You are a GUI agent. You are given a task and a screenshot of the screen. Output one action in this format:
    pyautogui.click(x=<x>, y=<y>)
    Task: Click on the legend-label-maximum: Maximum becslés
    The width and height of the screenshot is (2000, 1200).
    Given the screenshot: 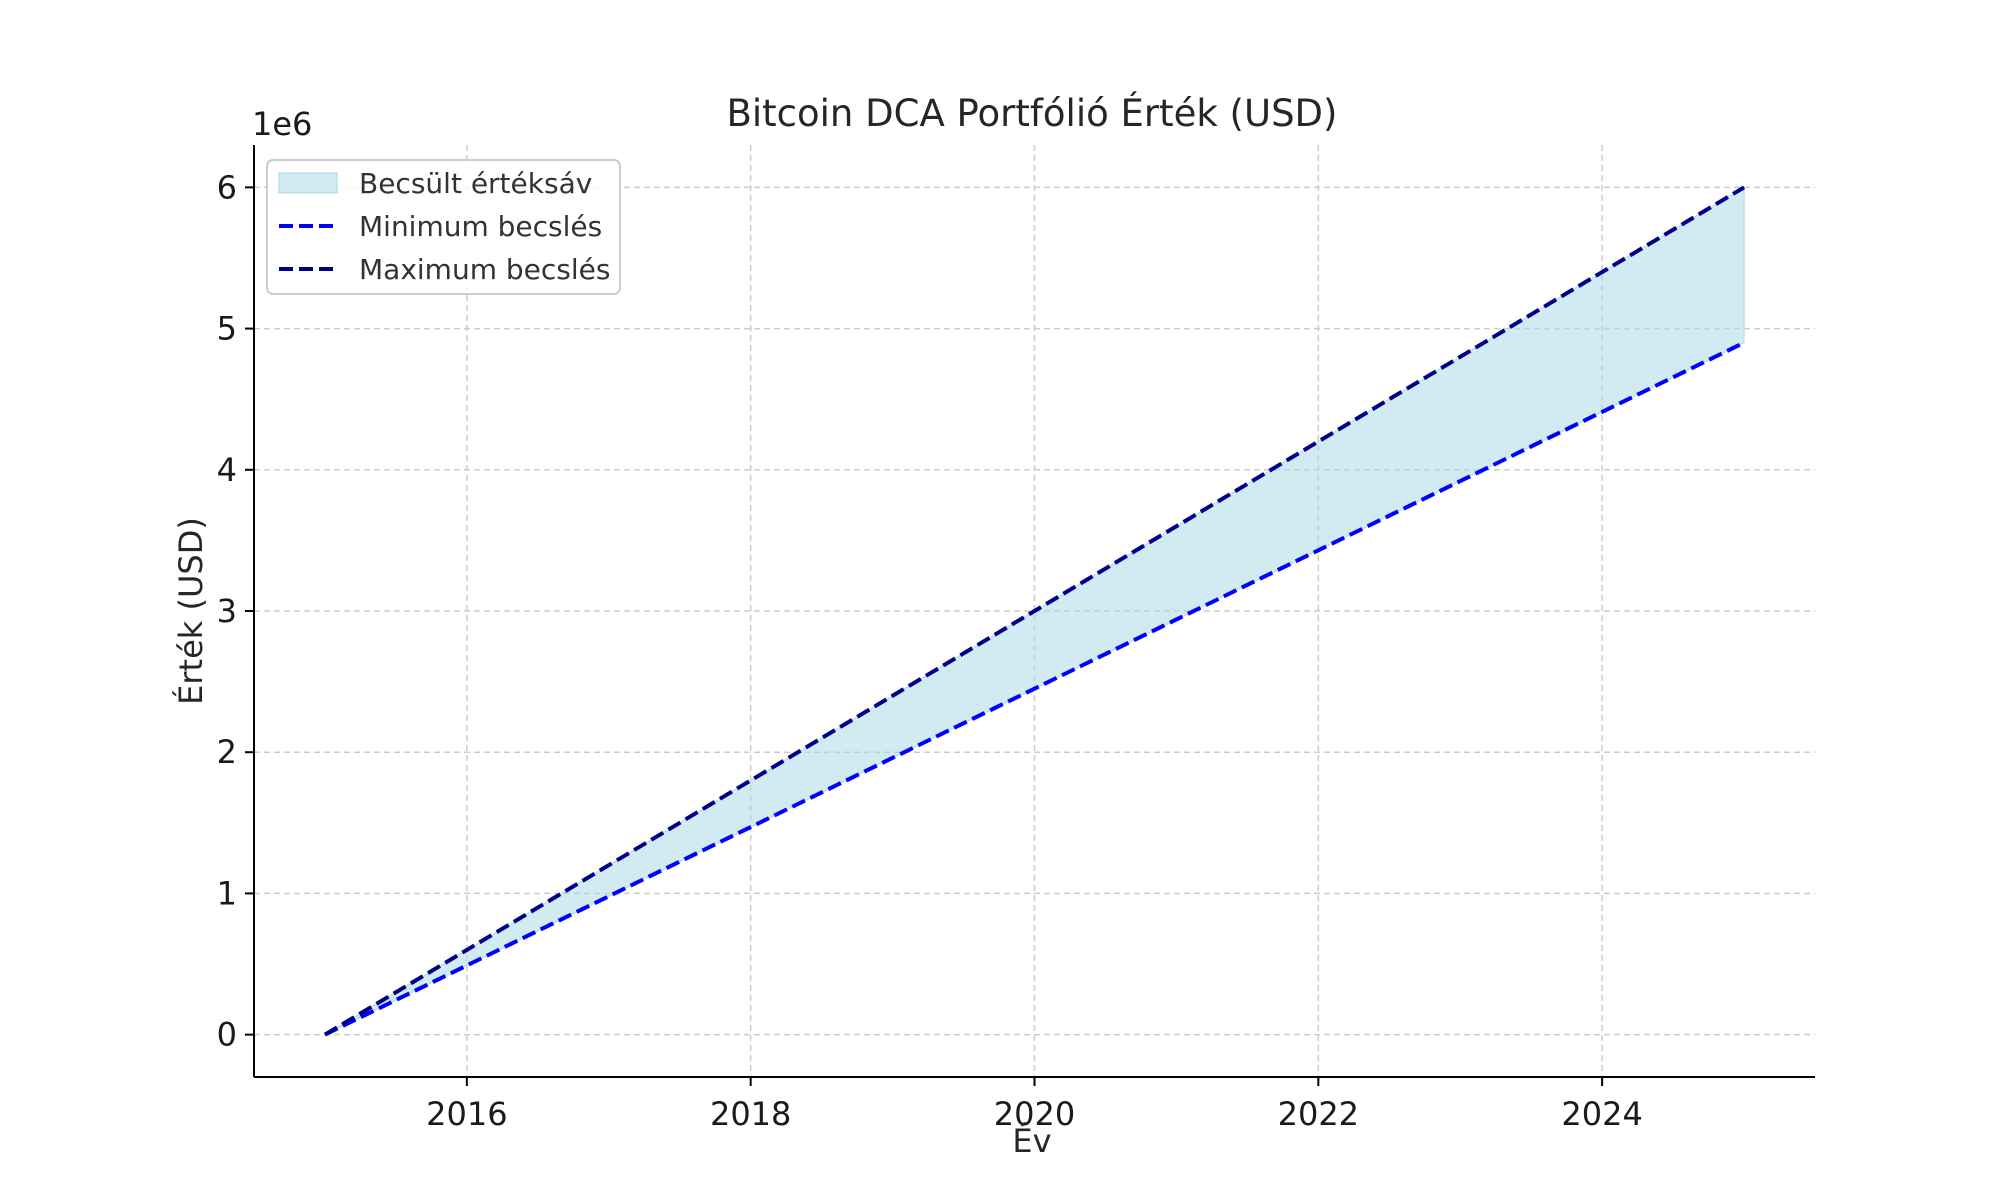 What is the action you would take?
    pyautogui.click(x=484, y=269)
    